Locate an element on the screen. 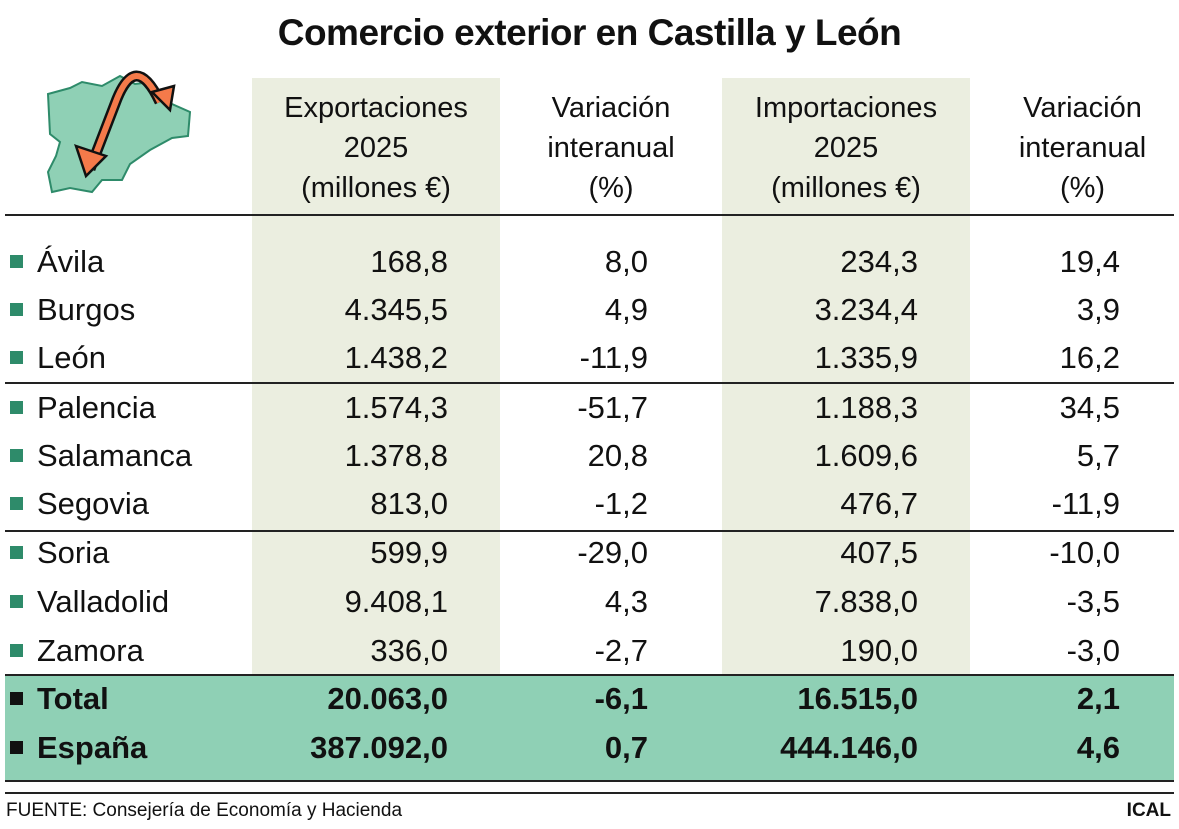  cell-value: -51,7 is located at coordinates (612, 407).